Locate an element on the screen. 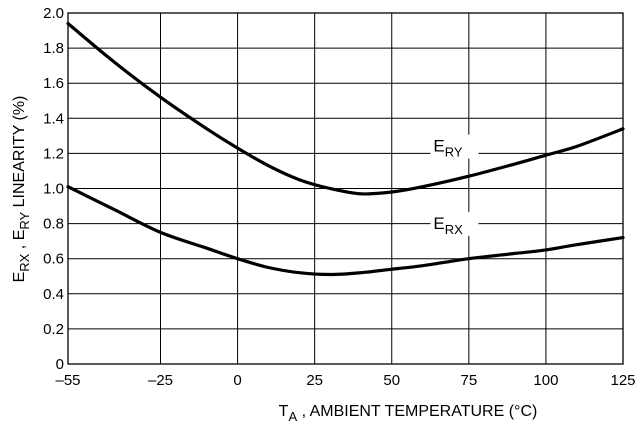 Image resolution: width=643 pixels, height=426 pixels. series-label-ery: ERY is located at coordinates (447, 148).